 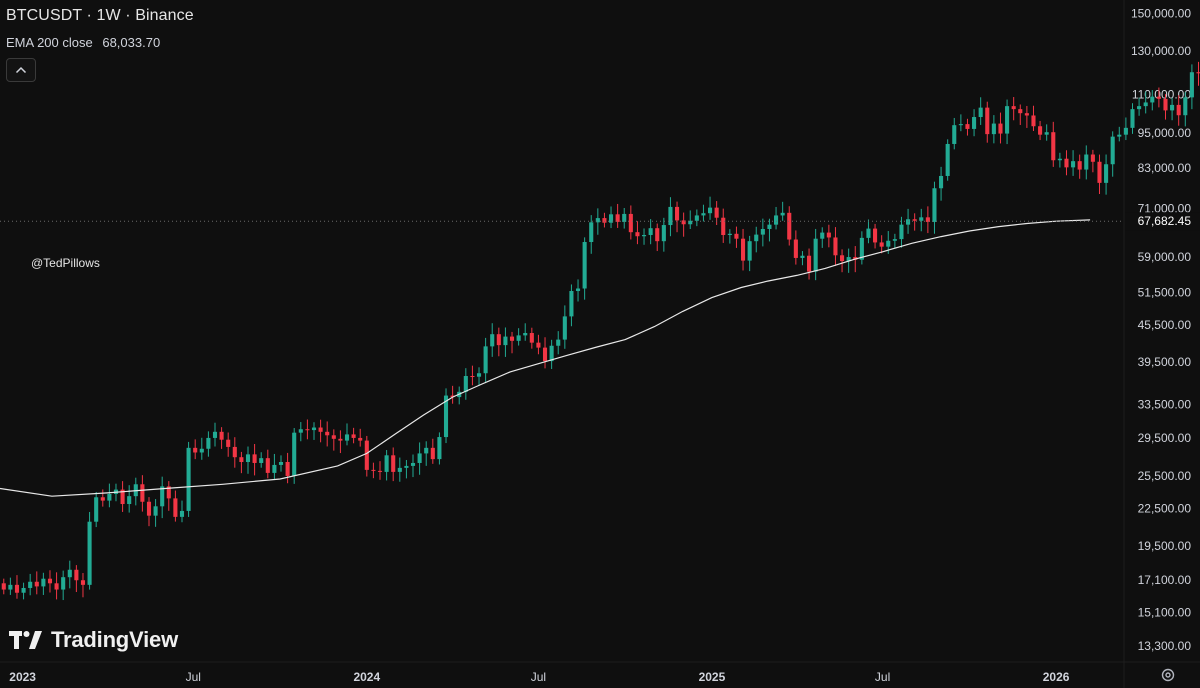 What do you see at coordinates (1056, 677) in the screenshot?
I see `x-tick-label: 2026` at bounding box center [1056, 677].